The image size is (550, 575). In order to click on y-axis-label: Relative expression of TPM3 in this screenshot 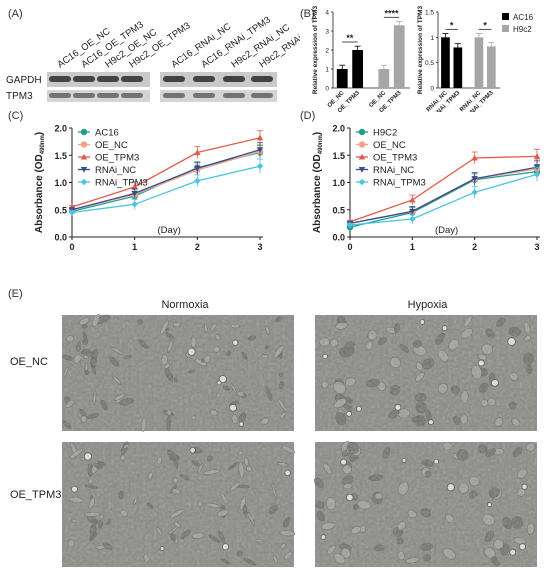, I will do `click(420, 50)`.